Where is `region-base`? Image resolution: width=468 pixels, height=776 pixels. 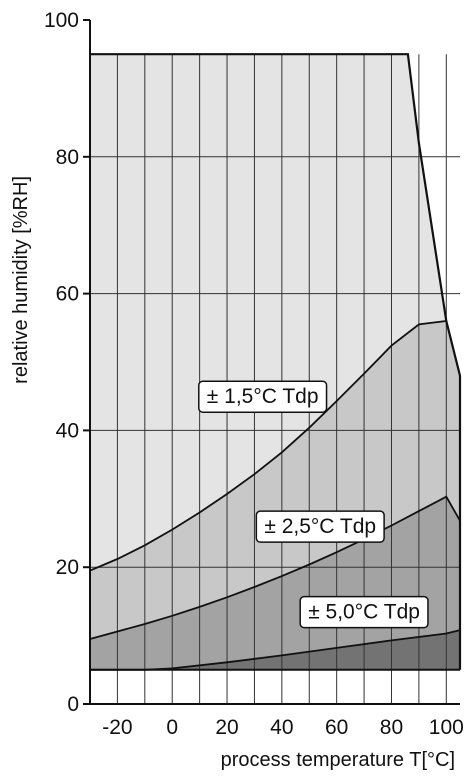 region-base is located at coordinates (275, 650).